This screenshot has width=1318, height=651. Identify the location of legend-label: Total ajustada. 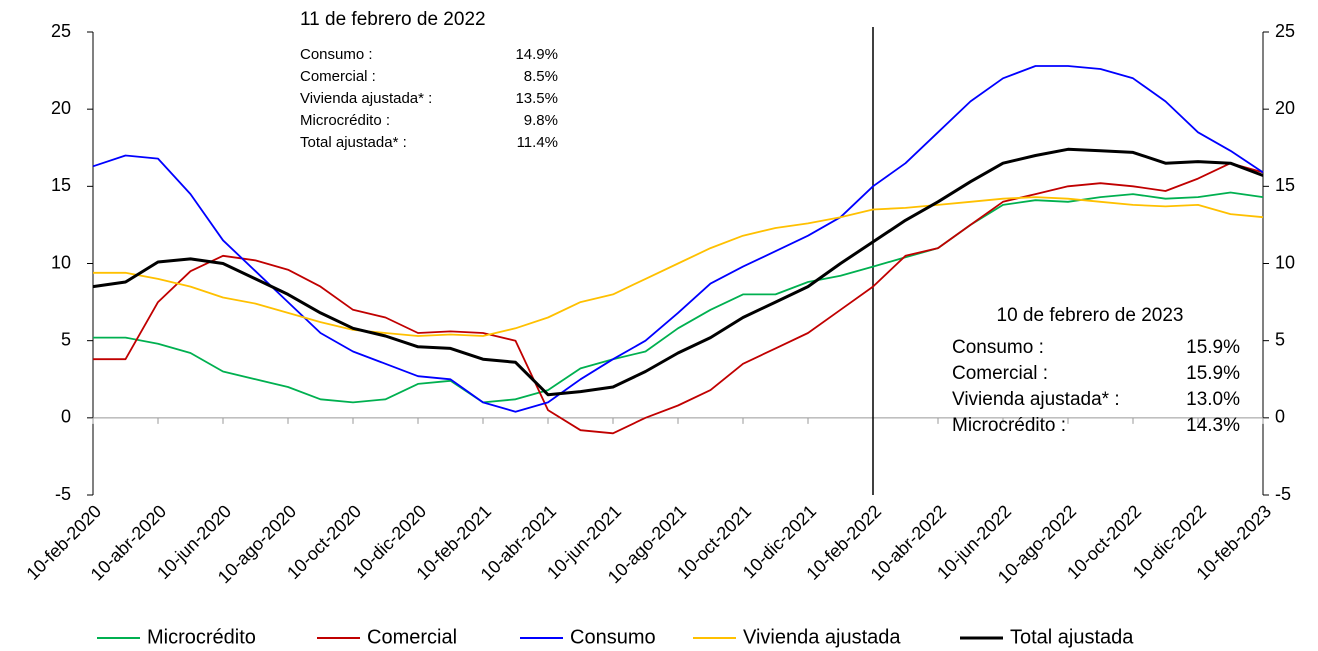
(1072, 637).